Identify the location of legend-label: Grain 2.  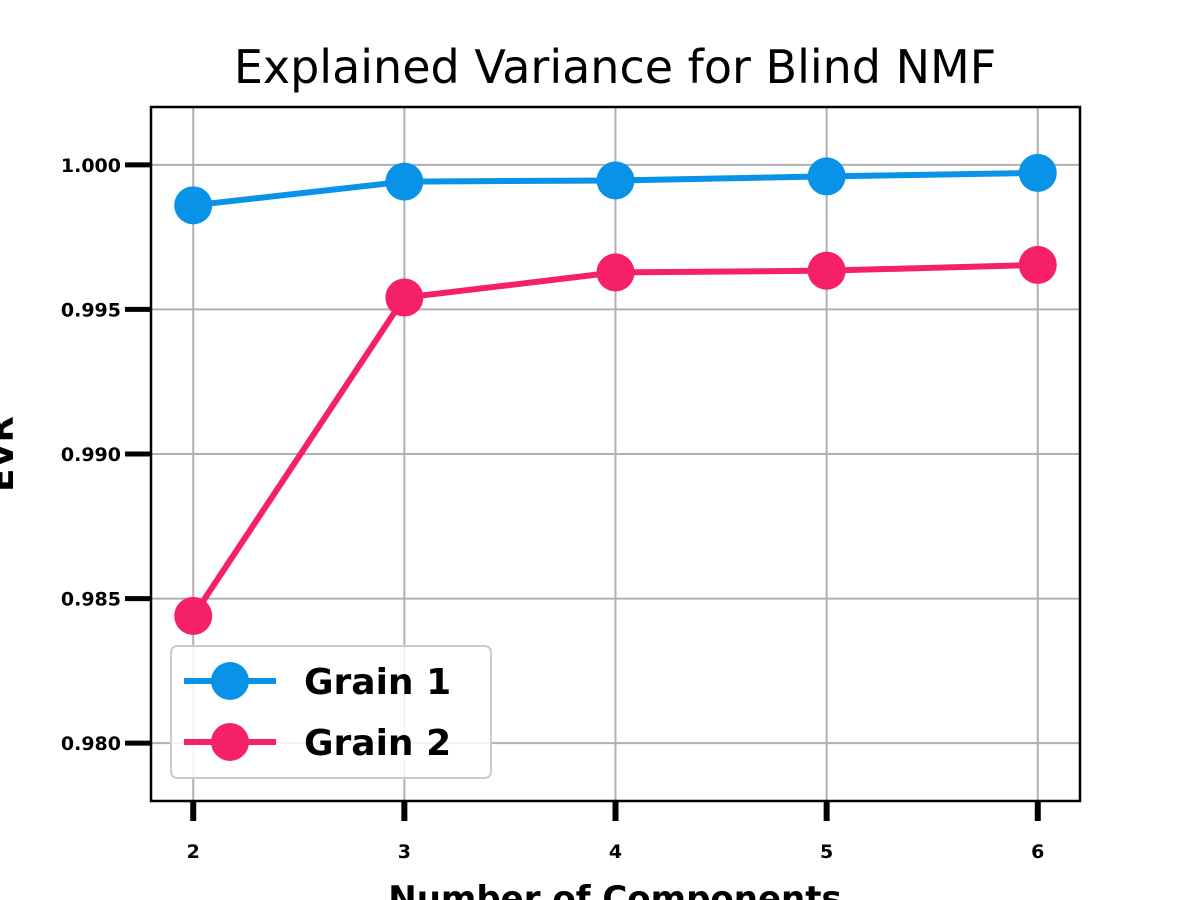
(377, 743).